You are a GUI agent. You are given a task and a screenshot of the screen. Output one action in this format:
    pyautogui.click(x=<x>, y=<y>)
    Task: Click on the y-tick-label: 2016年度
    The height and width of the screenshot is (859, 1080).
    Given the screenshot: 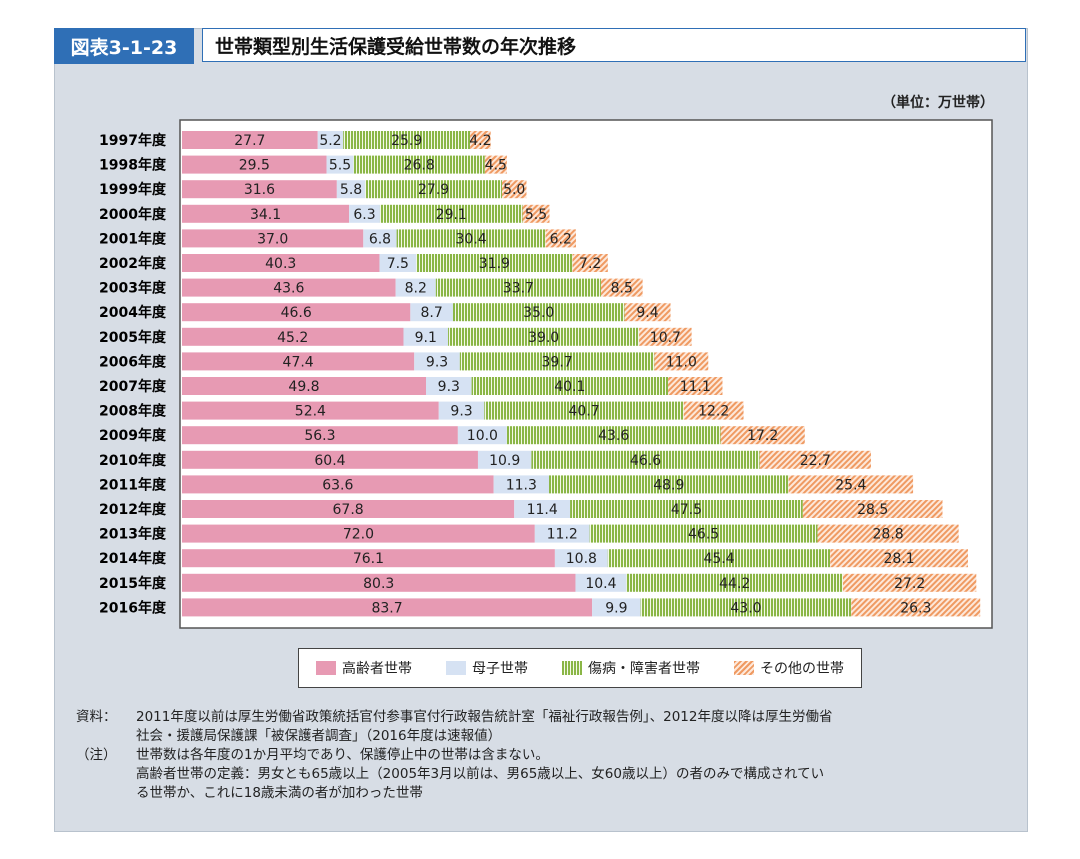 What is the action you would take?
    pyautogui.click(x=133, y=607)
    